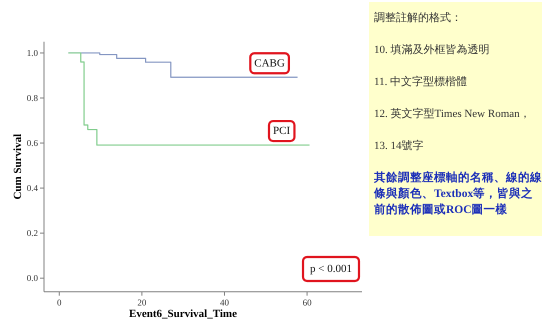 The height and width of the screenshot is (326, 558). I want to click on x-tick-label: 60, so click(307, 303).